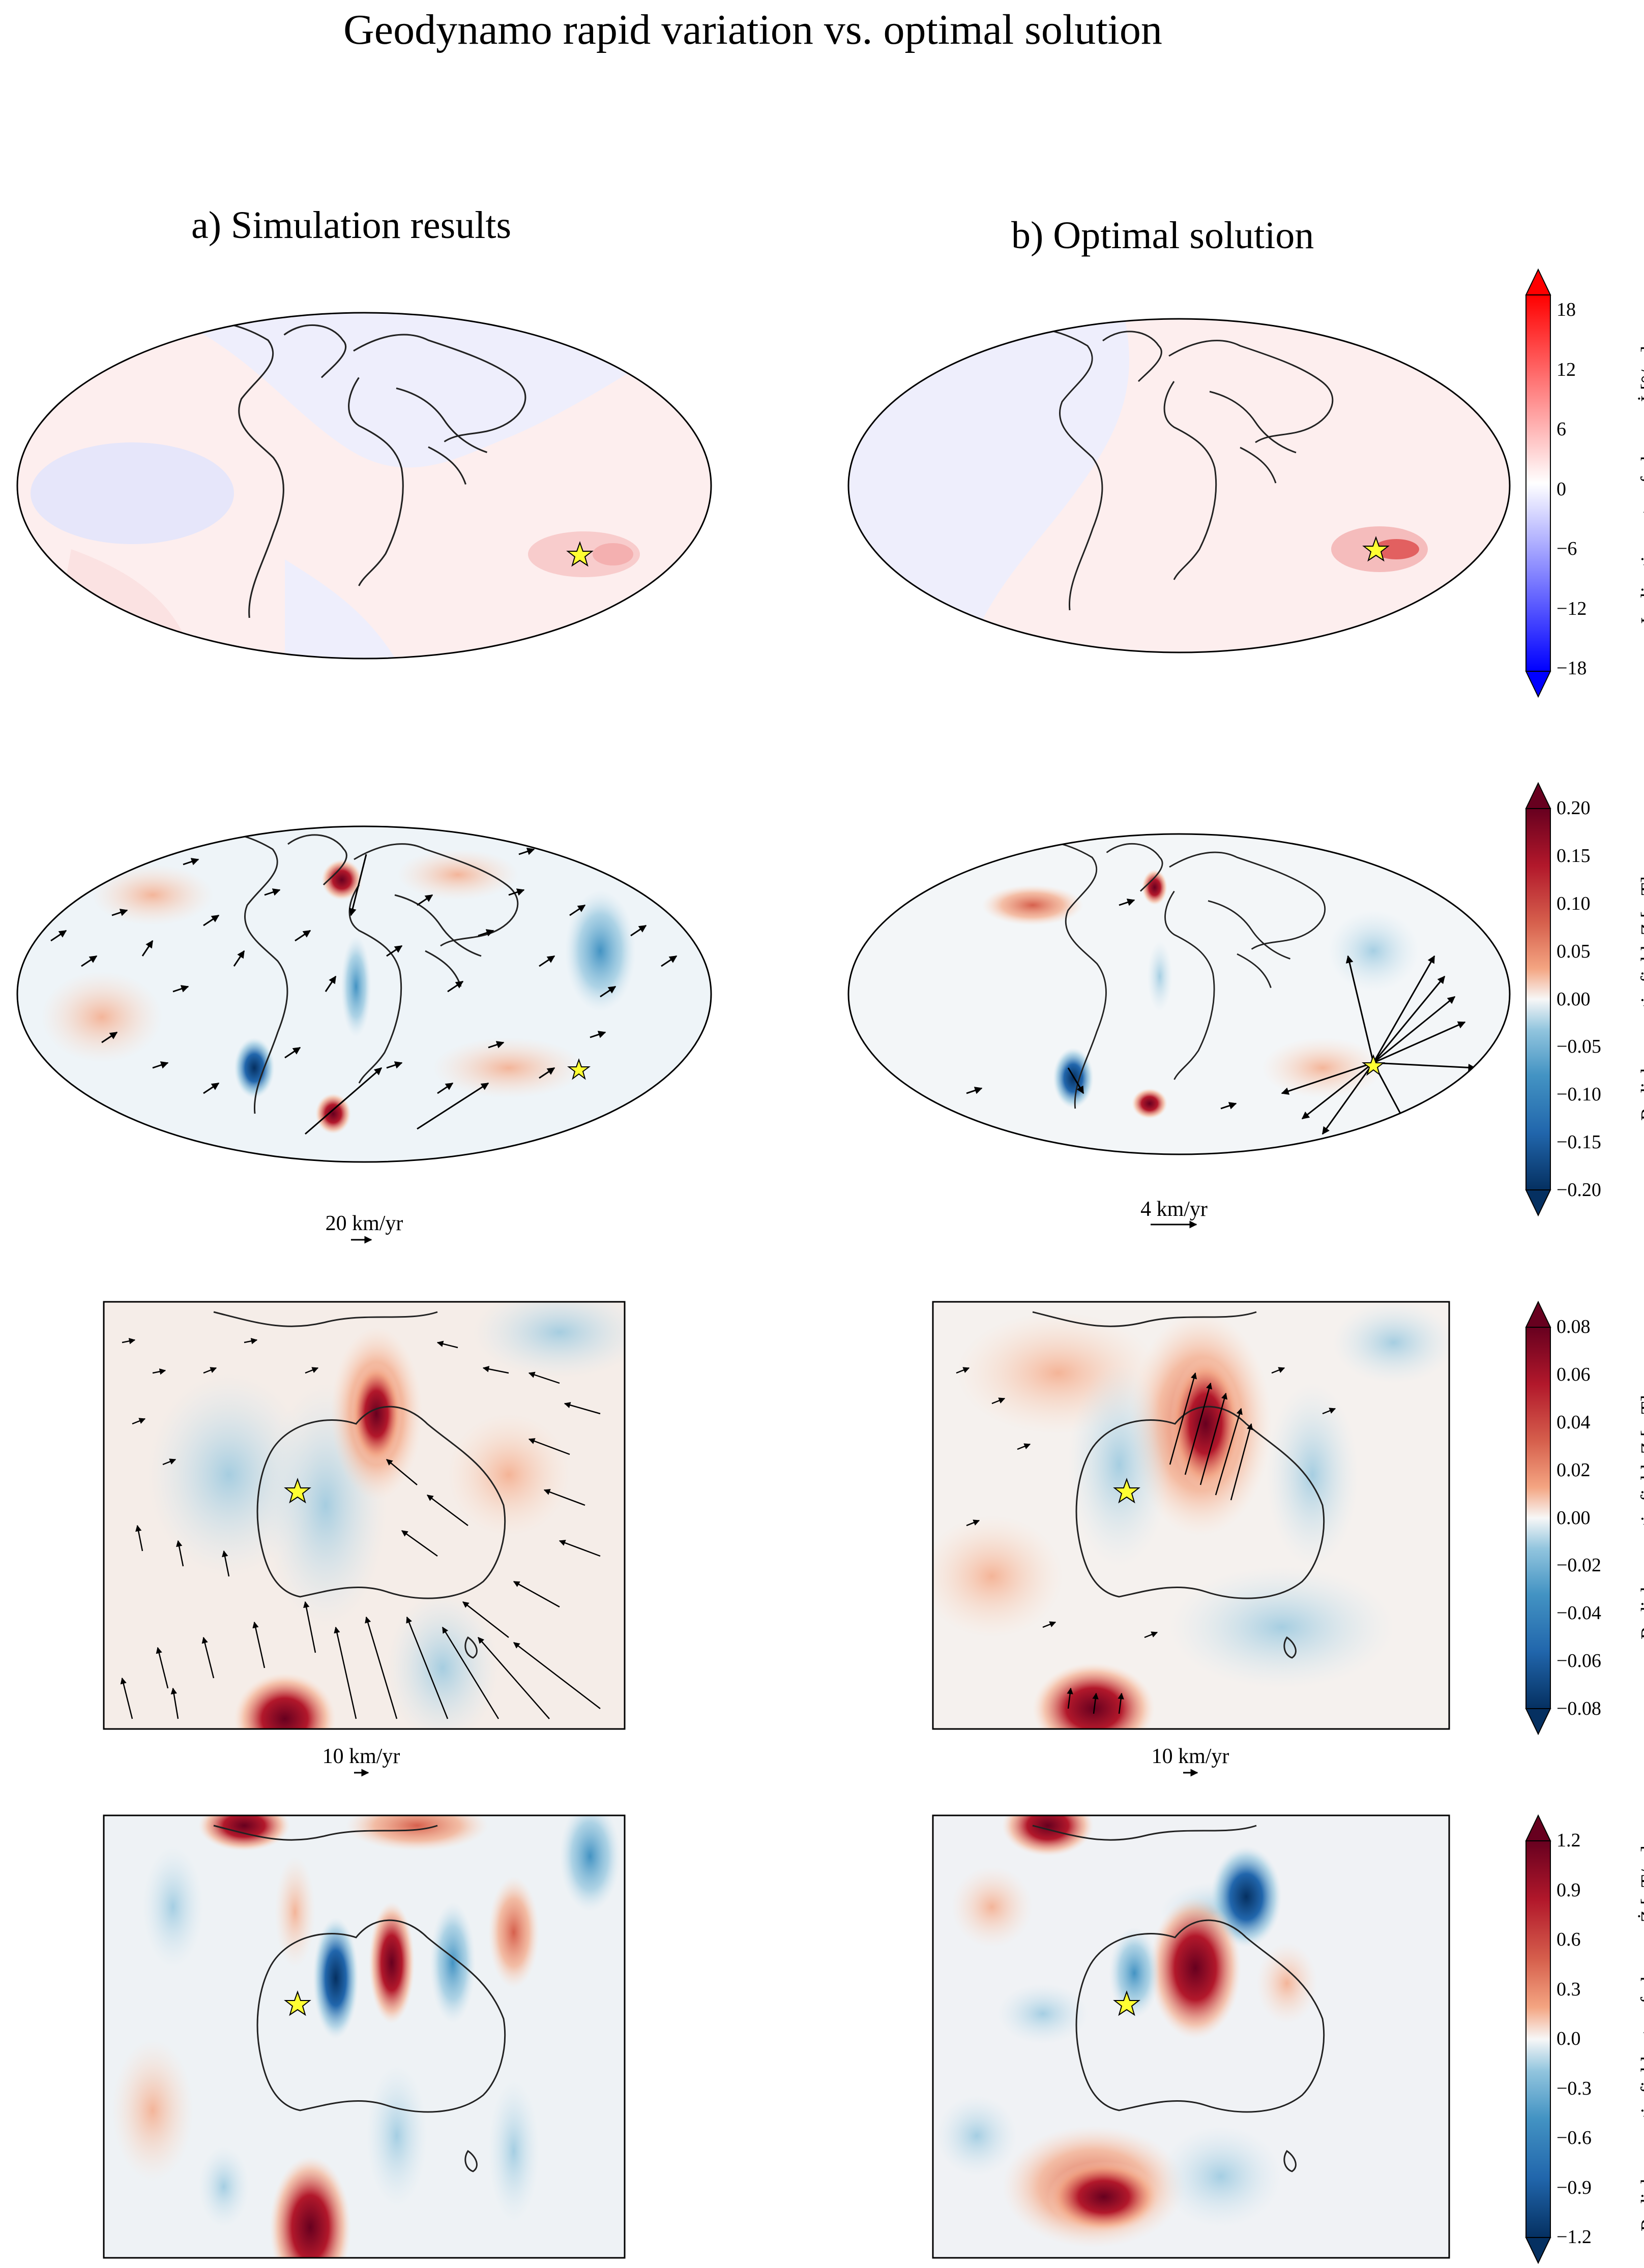 The height and width of the screenshot is (2268, 1644). Describe the element at coordinates (1579, 1142) in the screenshot. I see `tick: −0.15` at that location.